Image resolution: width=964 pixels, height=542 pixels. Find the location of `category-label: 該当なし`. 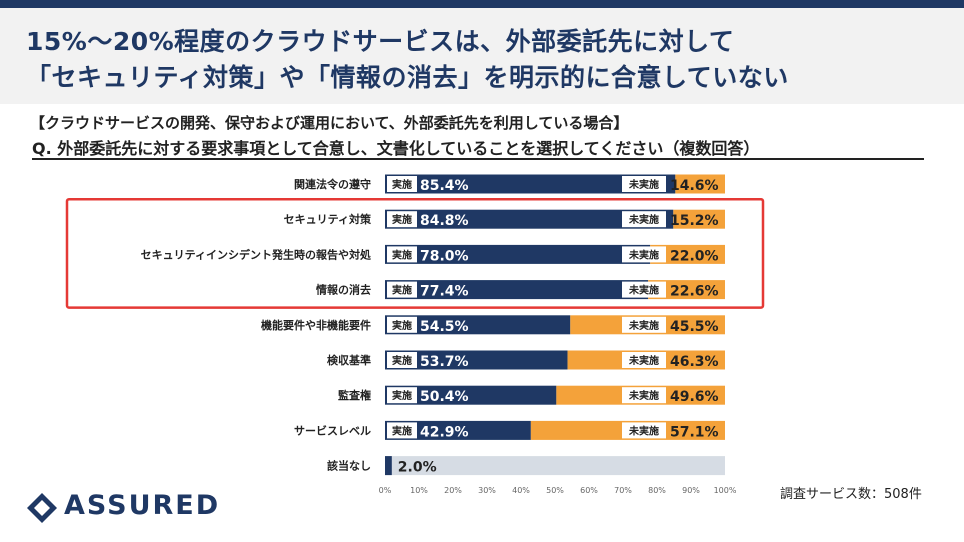

category-label: 該当なし is located at coordinates (349, 466).